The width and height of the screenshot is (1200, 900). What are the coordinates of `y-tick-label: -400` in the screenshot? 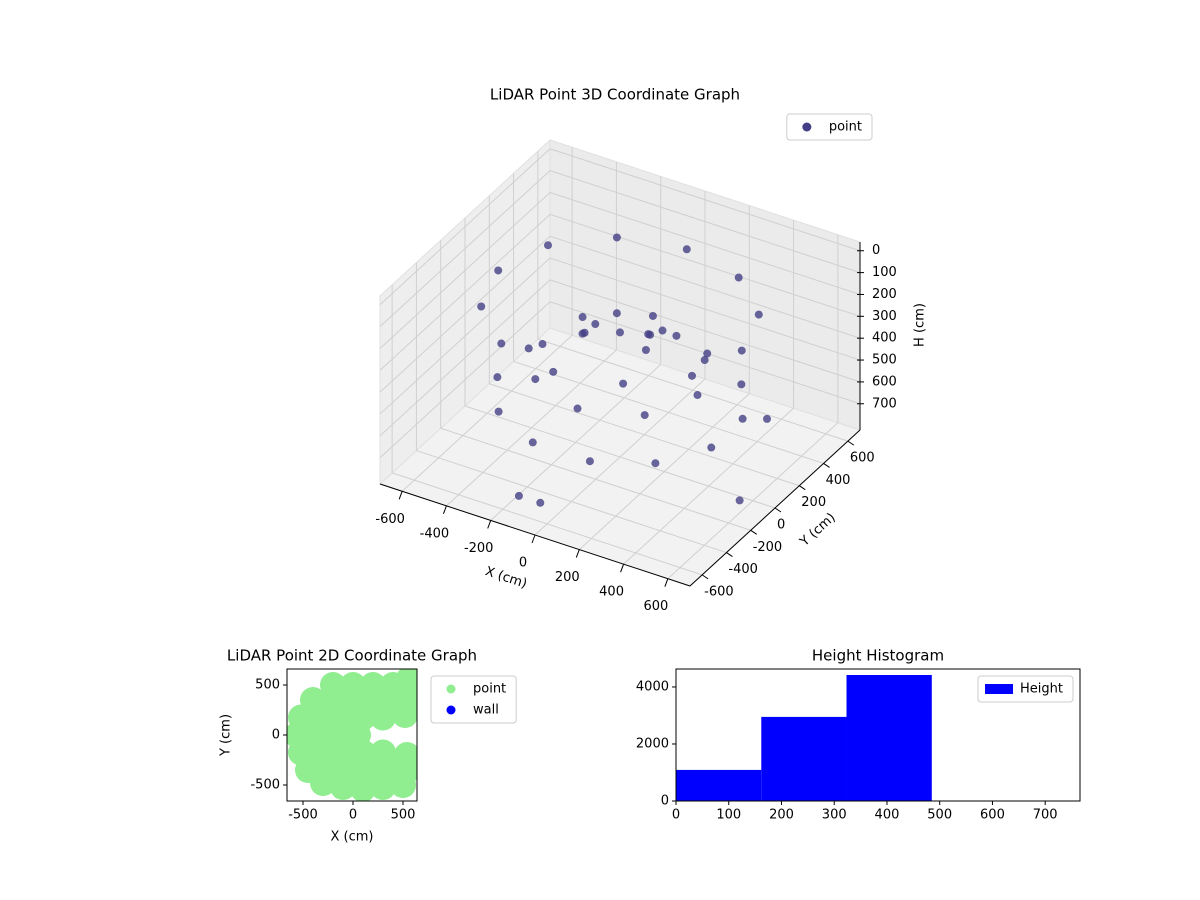 It's located at (743, 569).